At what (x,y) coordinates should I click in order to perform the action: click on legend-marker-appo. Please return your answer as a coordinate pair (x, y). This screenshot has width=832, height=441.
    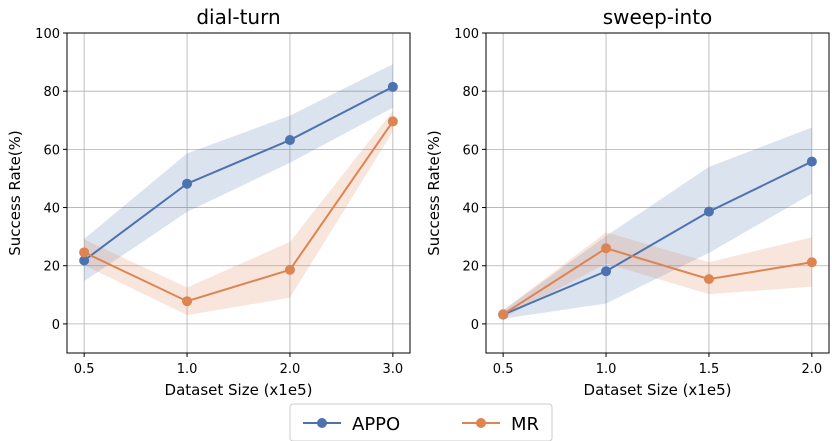
    Looking at the image, I should click on (322, 423).